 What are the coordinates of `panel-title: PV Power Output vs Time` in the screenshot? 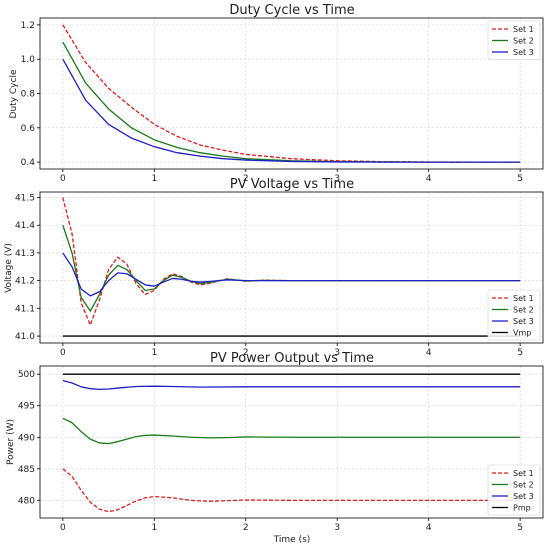 It's located at (292, 358).